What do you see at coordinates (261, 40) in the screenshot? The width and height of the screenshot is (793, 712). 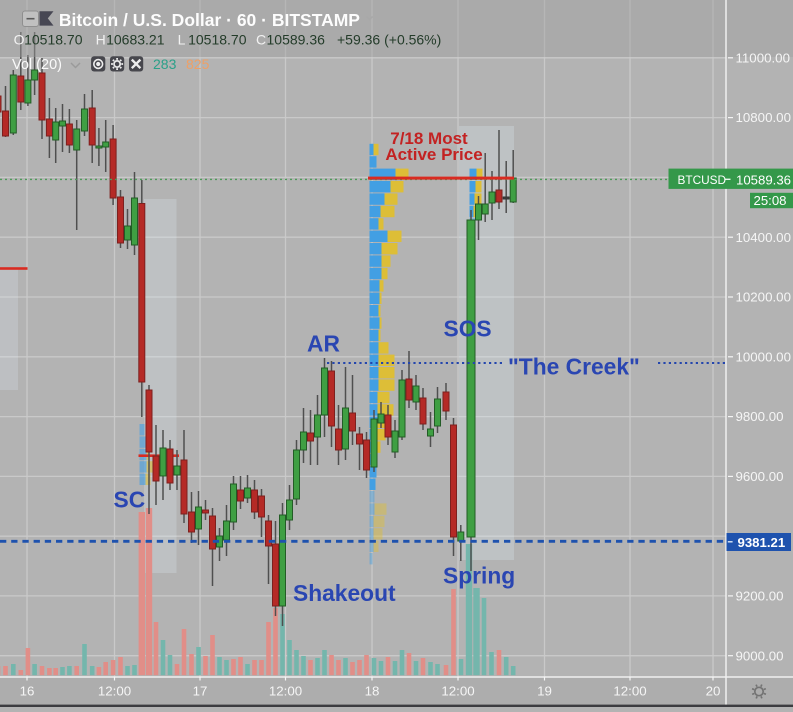 I see `svg-text: C` at bounding box center [261, 40].